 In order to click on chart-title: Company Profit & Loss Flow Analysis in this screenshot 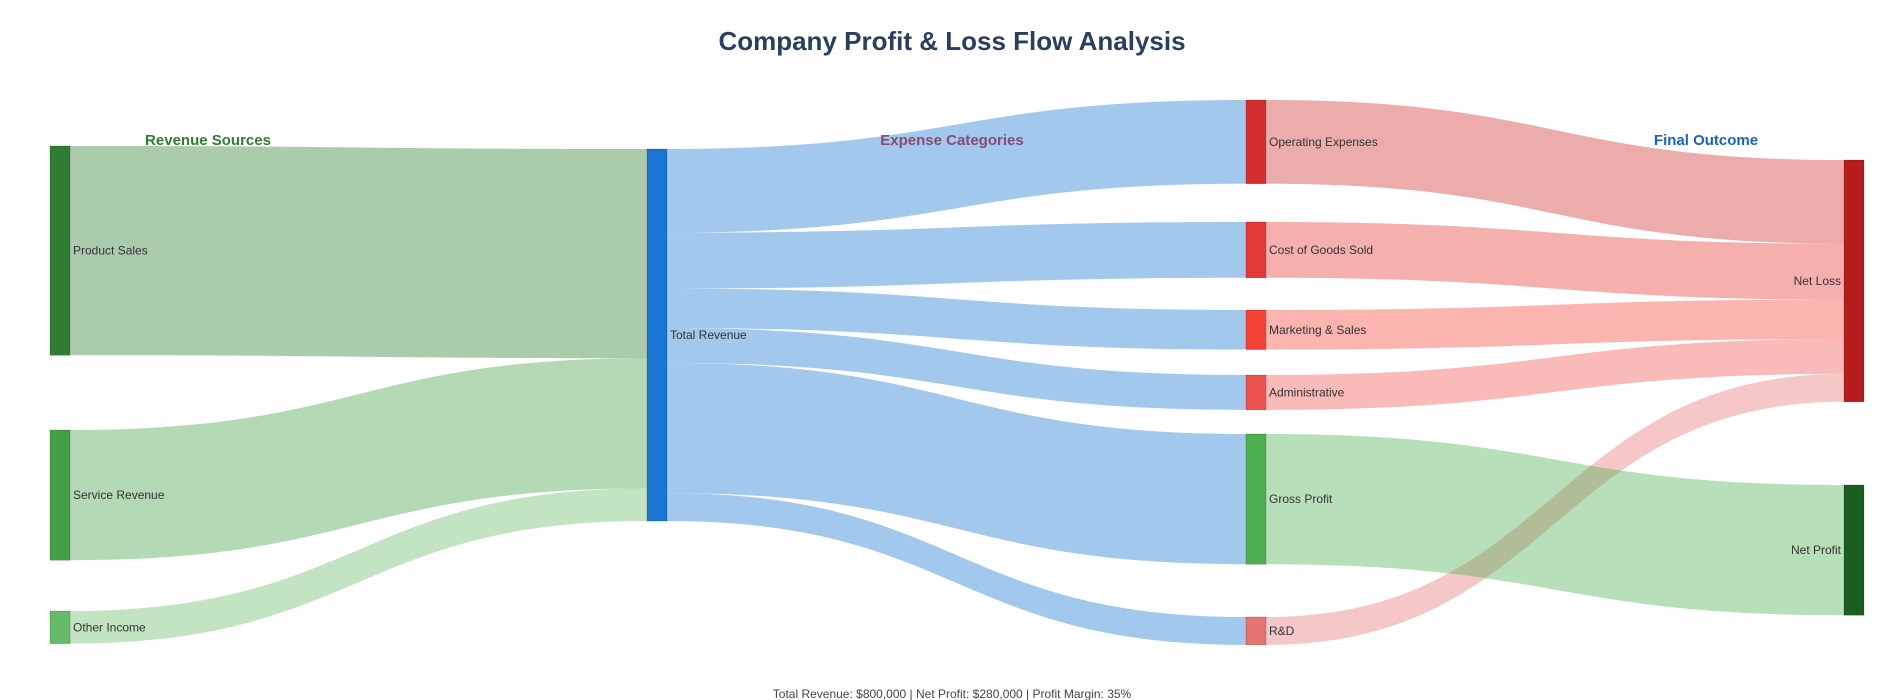, I will do `click(951, 41)`.